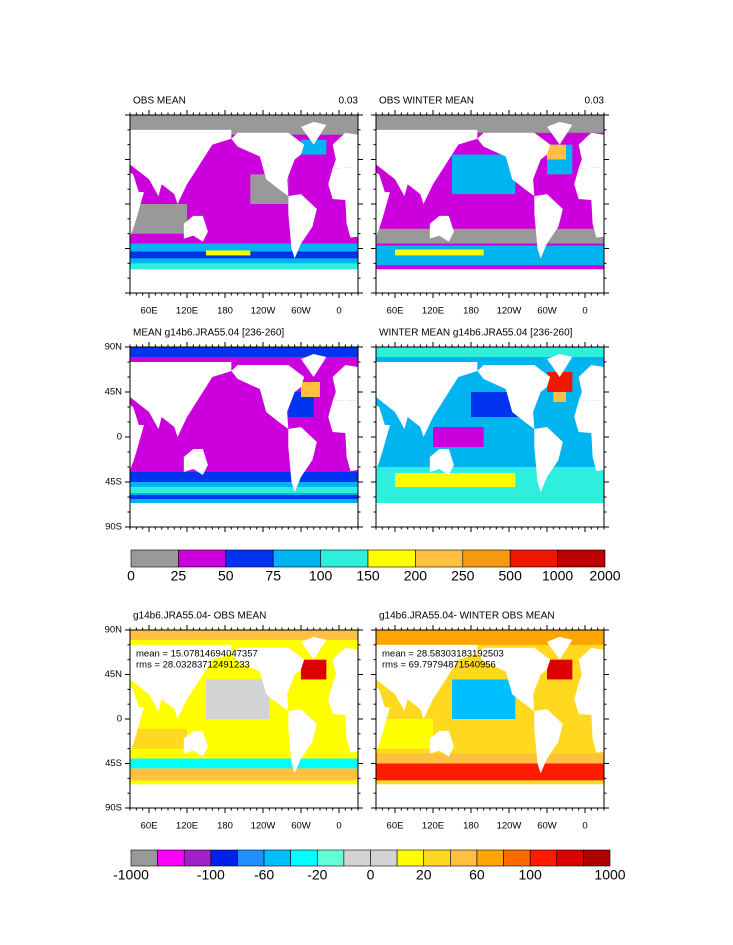  What do you see at coordinates (416, 576) in the screenshot?
I see `colorbar-label: 200` at bounding box center [416, 576].